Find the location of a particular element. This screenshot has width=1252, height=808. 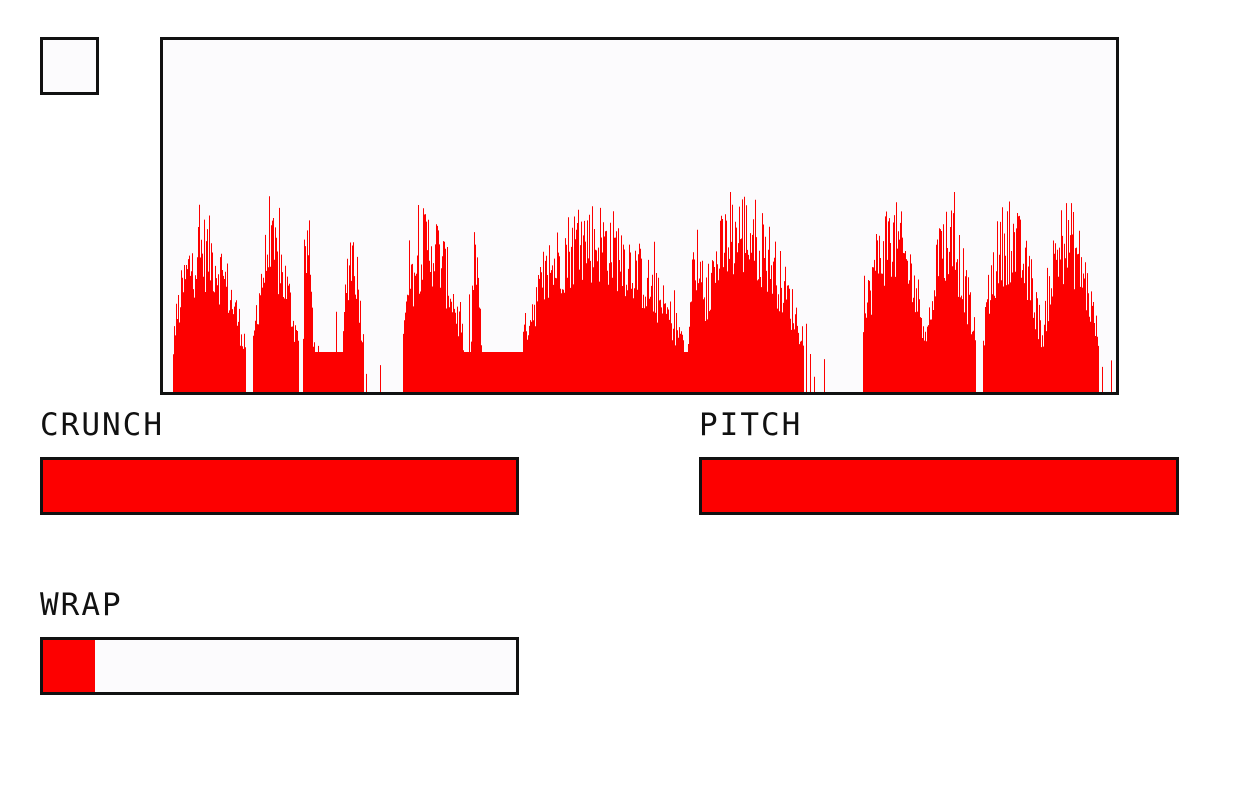

pitch-label: PITCH is located at coordinates (751, 425).